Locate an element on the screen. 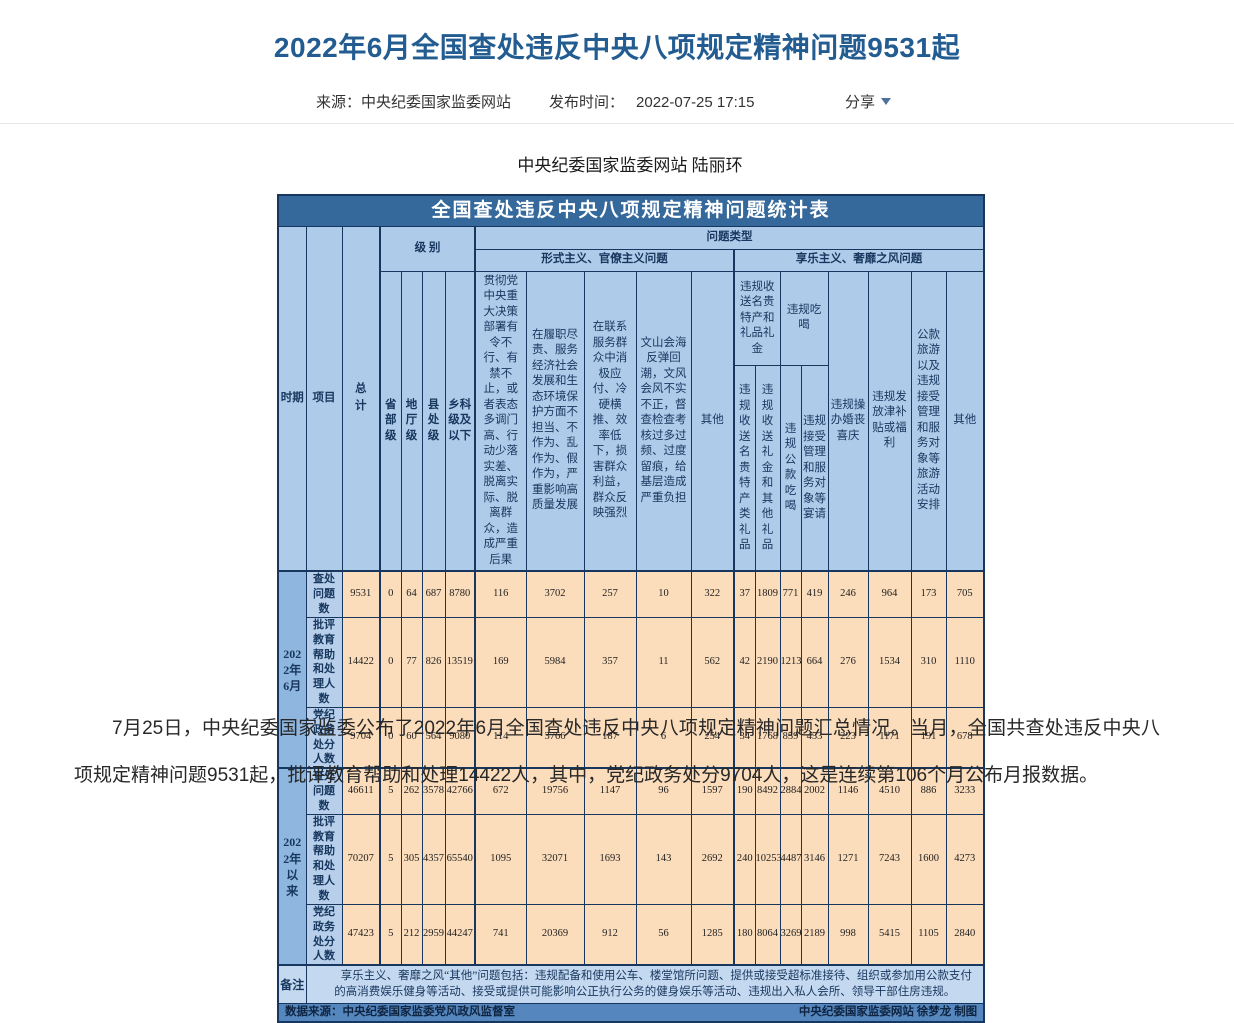 This screenshot has height=1023, width=1234. data-cell: 257 is located at coordinates (610, 594).